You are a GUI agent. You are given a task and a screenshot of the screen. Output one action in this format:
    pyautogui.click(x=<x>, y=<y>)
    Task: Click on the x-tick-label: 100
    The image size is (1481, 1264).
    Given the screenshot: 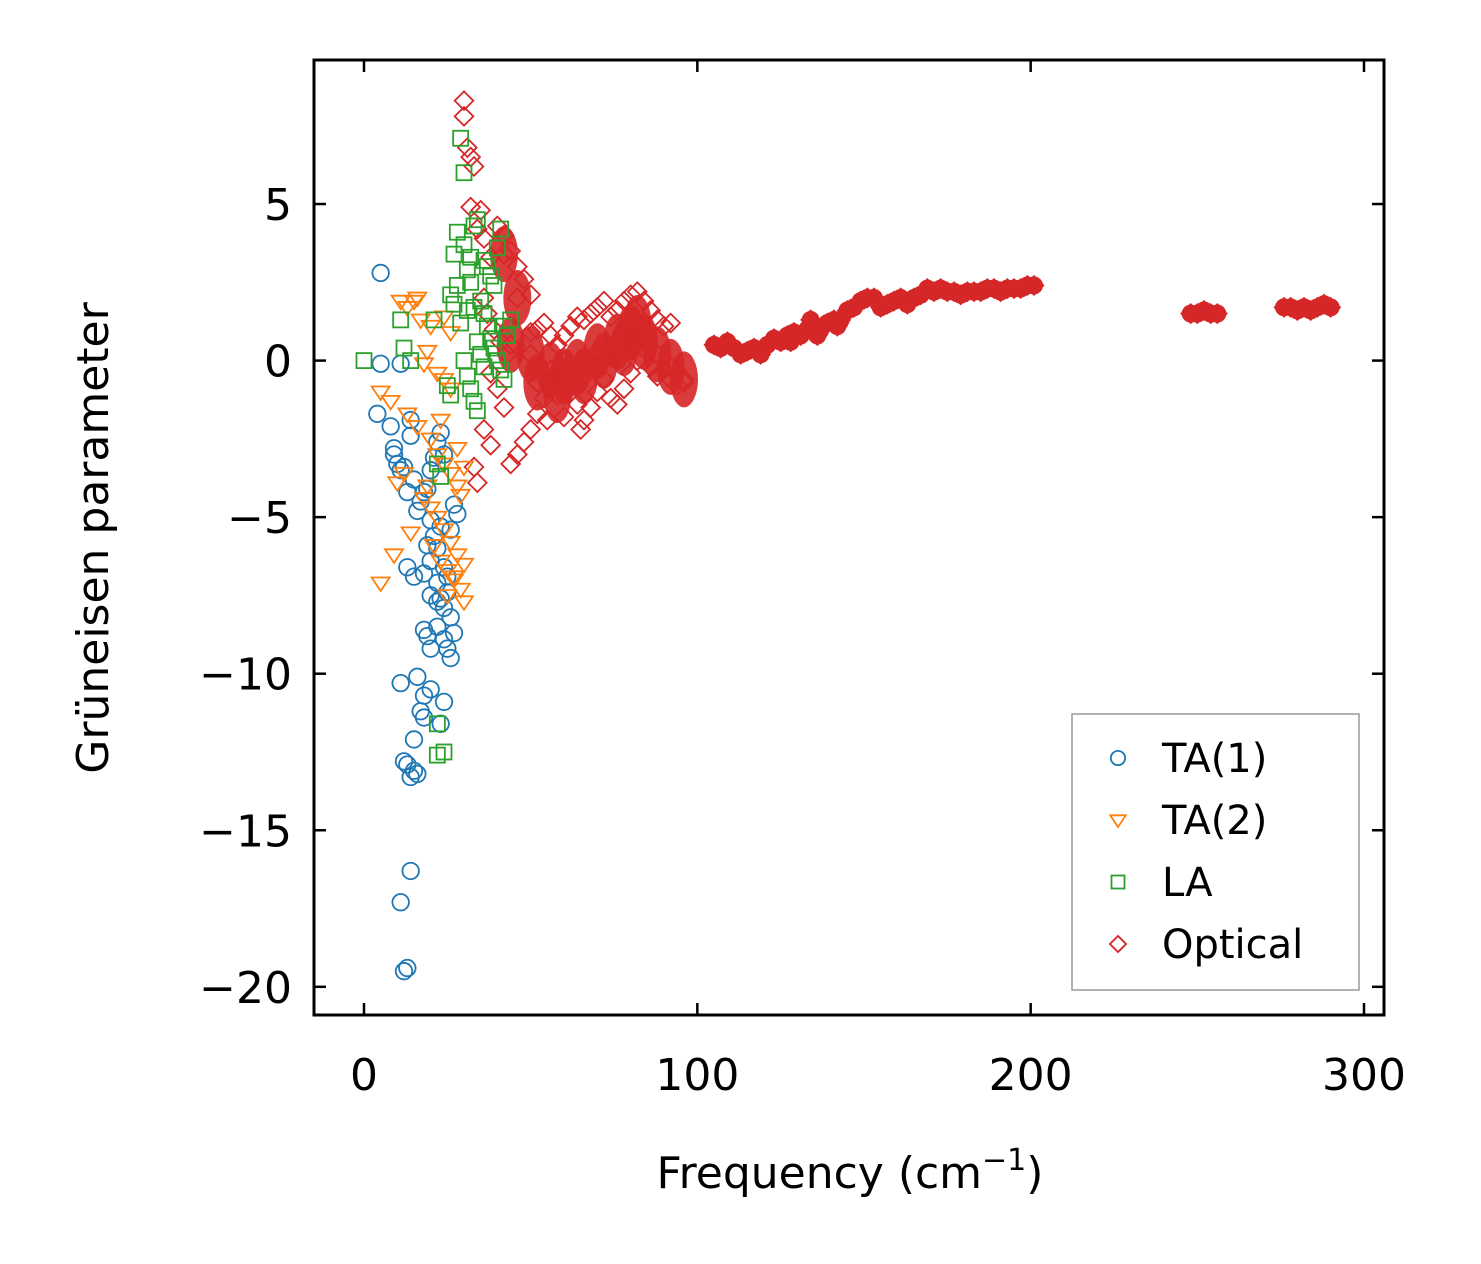 What is the action you would take?
    pyautogui.click(x=697, y=1075)
    